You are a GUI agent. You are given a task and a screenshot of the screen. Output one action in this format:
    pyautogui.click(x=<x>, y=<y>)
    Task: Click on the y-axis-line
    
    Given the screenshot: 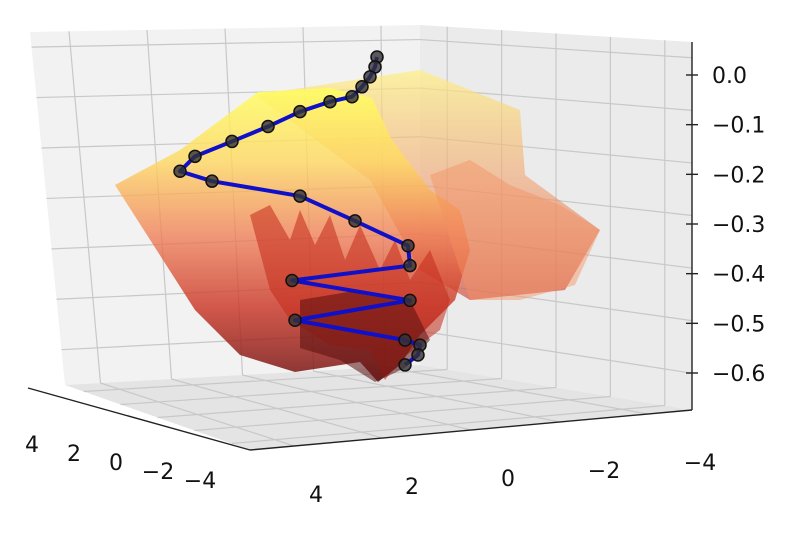 What is the action you would take?
    pyautogui.click(x=471, y=430)
    